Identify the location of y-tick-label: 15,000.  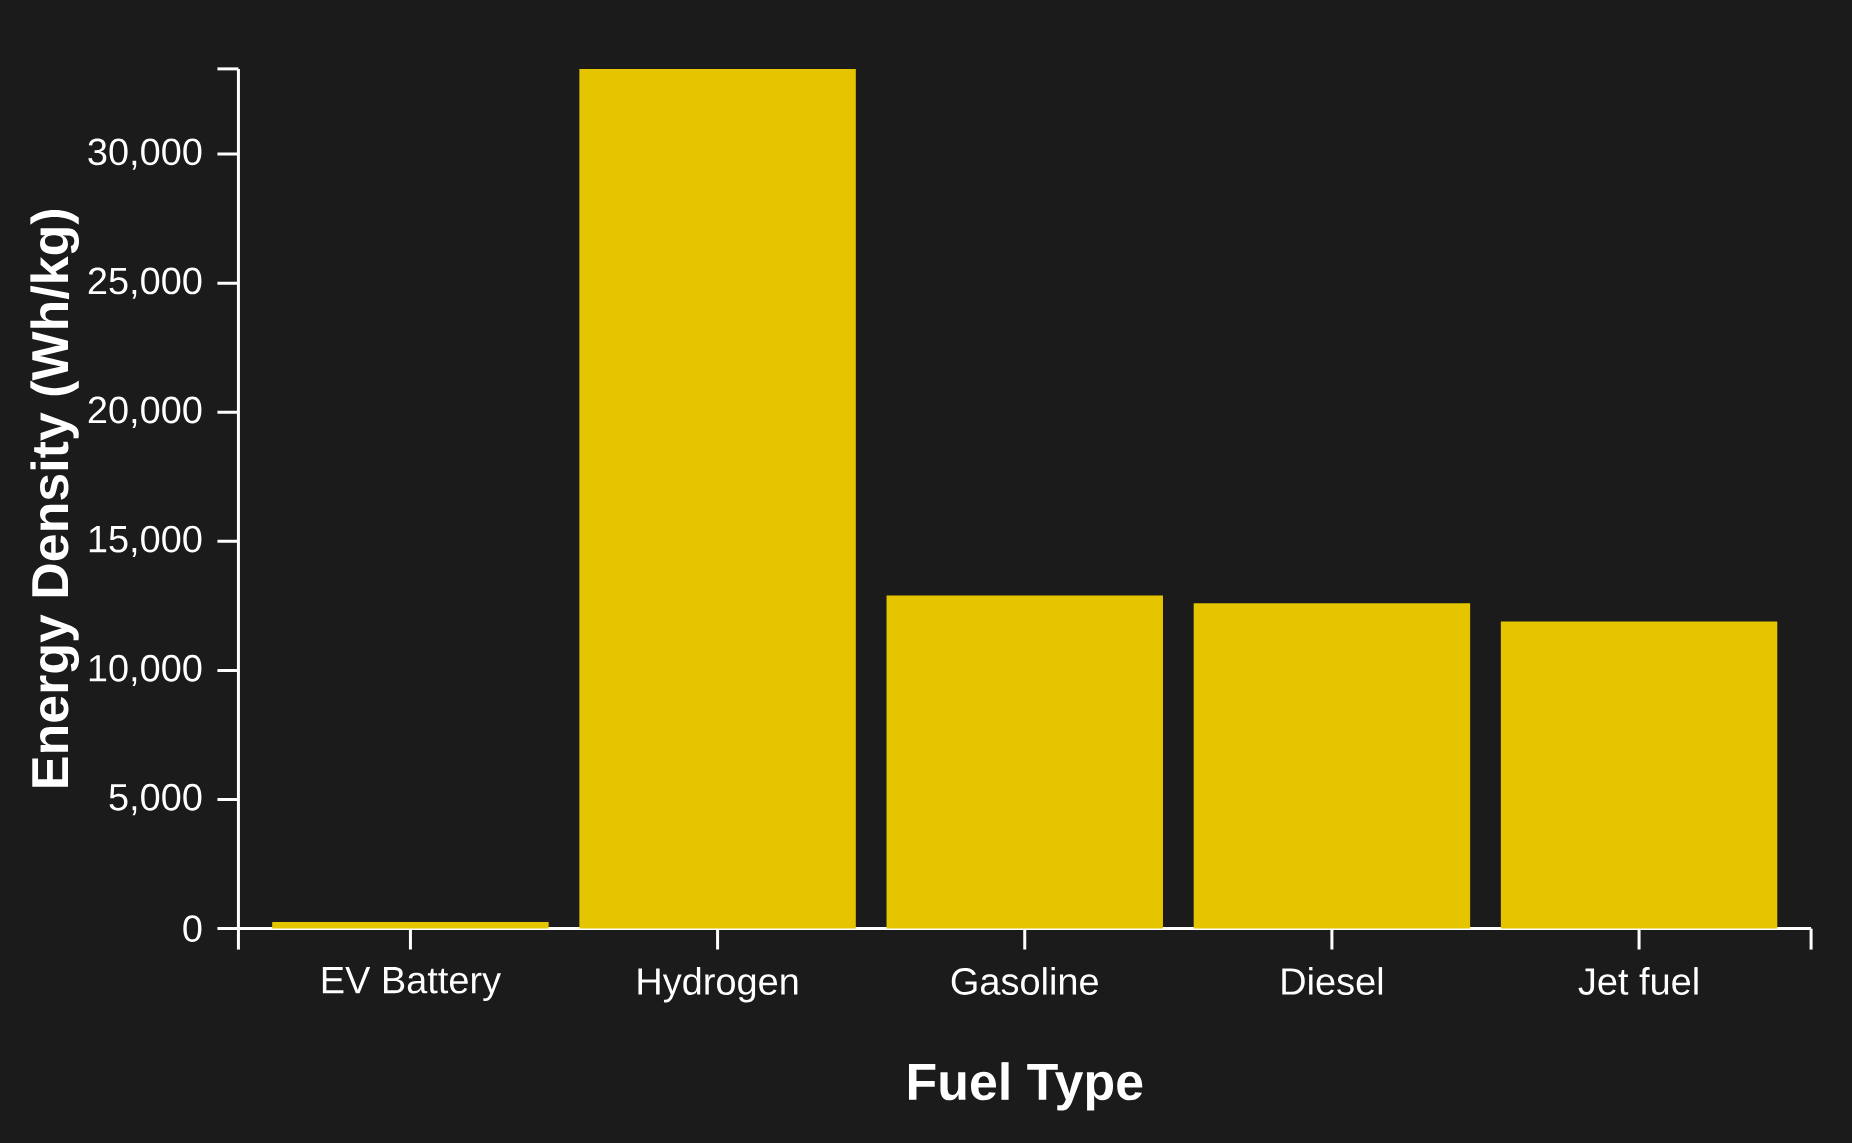
(145, 541).